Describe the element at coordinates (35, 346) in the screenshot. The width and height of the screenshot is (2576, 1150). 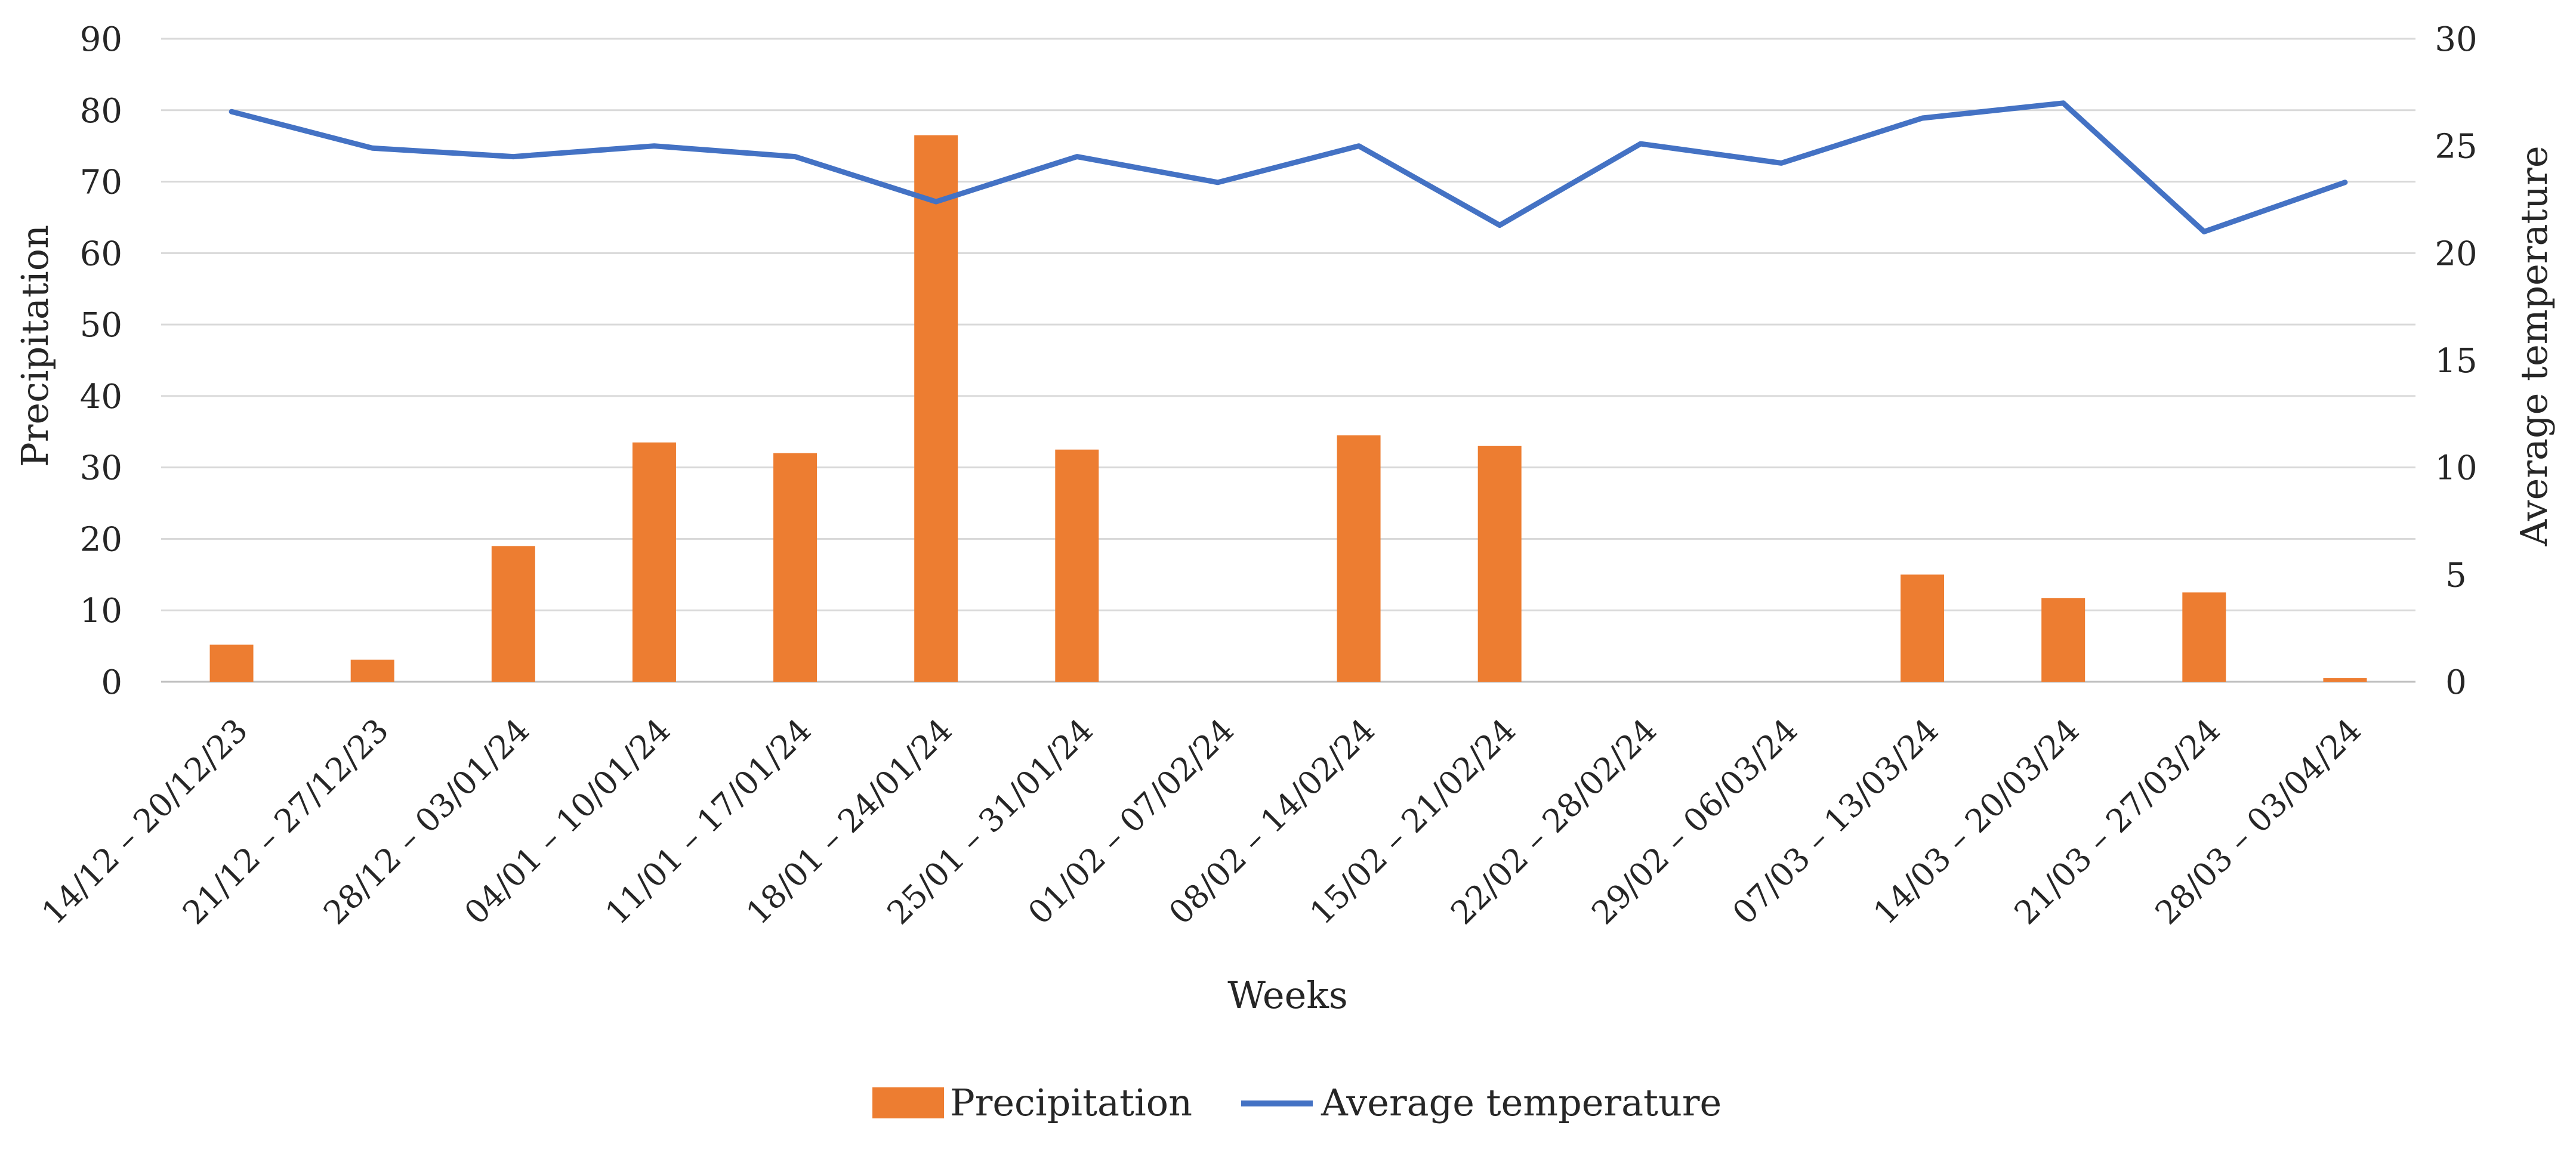
I see `left-axis-title: Precipitation` at that location.